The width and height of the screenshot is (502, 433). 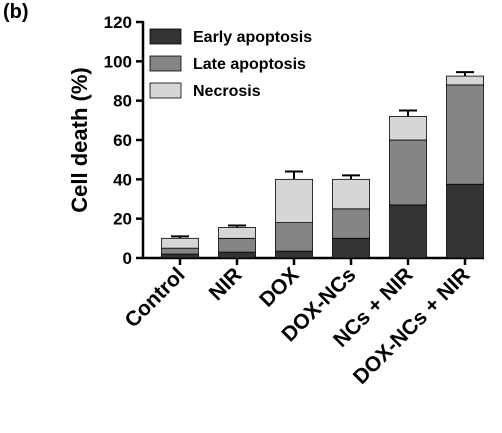 What do you see at coordinates (122, 101) in the screenshot?
I see `y-tick-label: 80` at bounding box center [122, 101].